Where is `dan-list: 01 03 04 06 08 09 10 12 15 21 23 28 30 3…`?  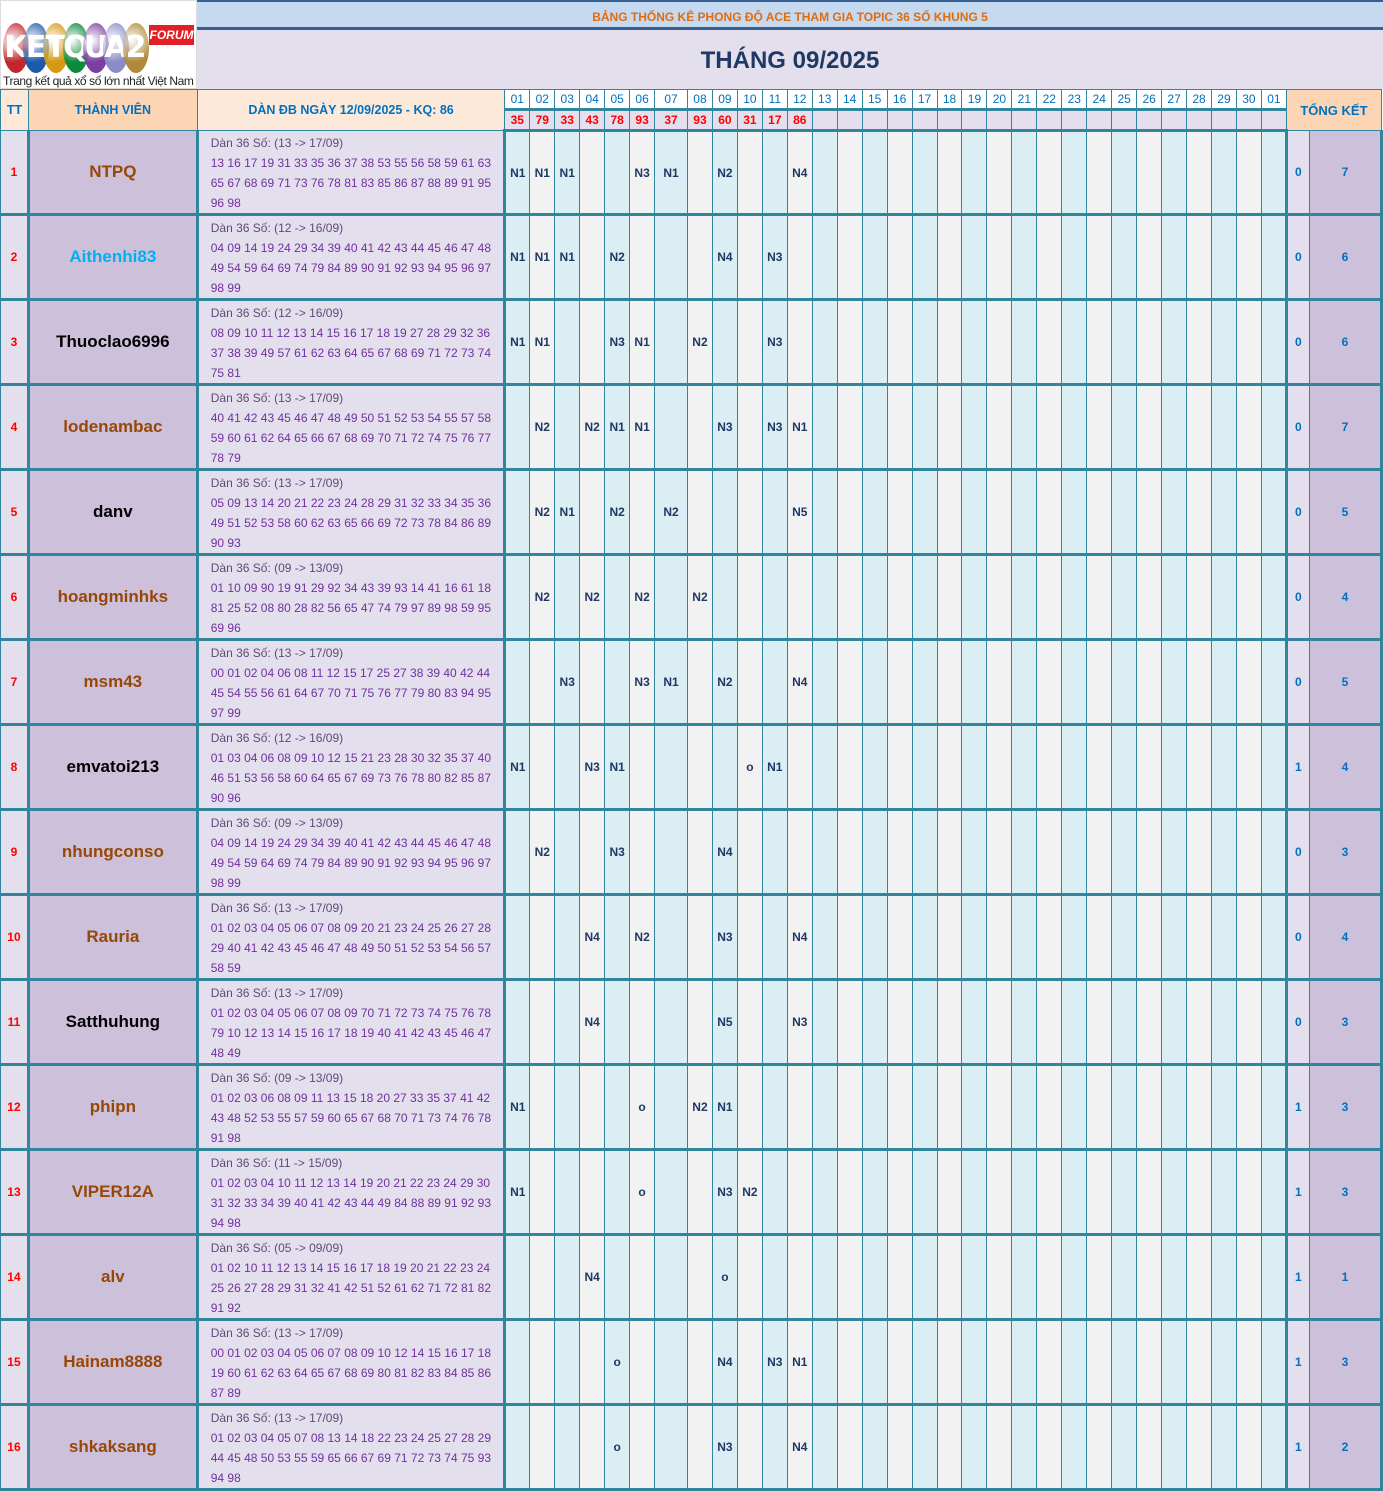
dan-list: 01 03 04 06 08 09 10 12 15 21 23 28 30 3… is located at coordinates (350, 778).